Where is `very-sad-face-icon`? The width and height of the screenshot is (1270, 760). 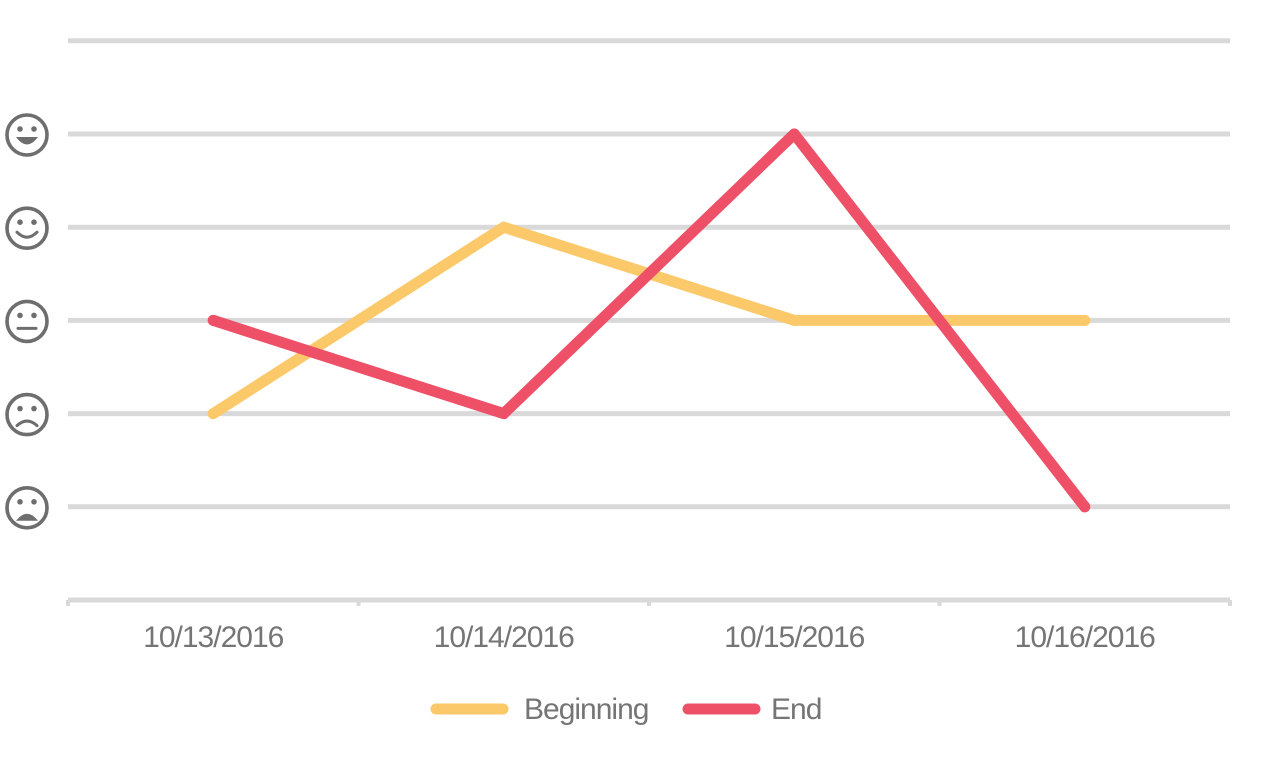 very-sad-face-icon is located at coordinates (27, 507).